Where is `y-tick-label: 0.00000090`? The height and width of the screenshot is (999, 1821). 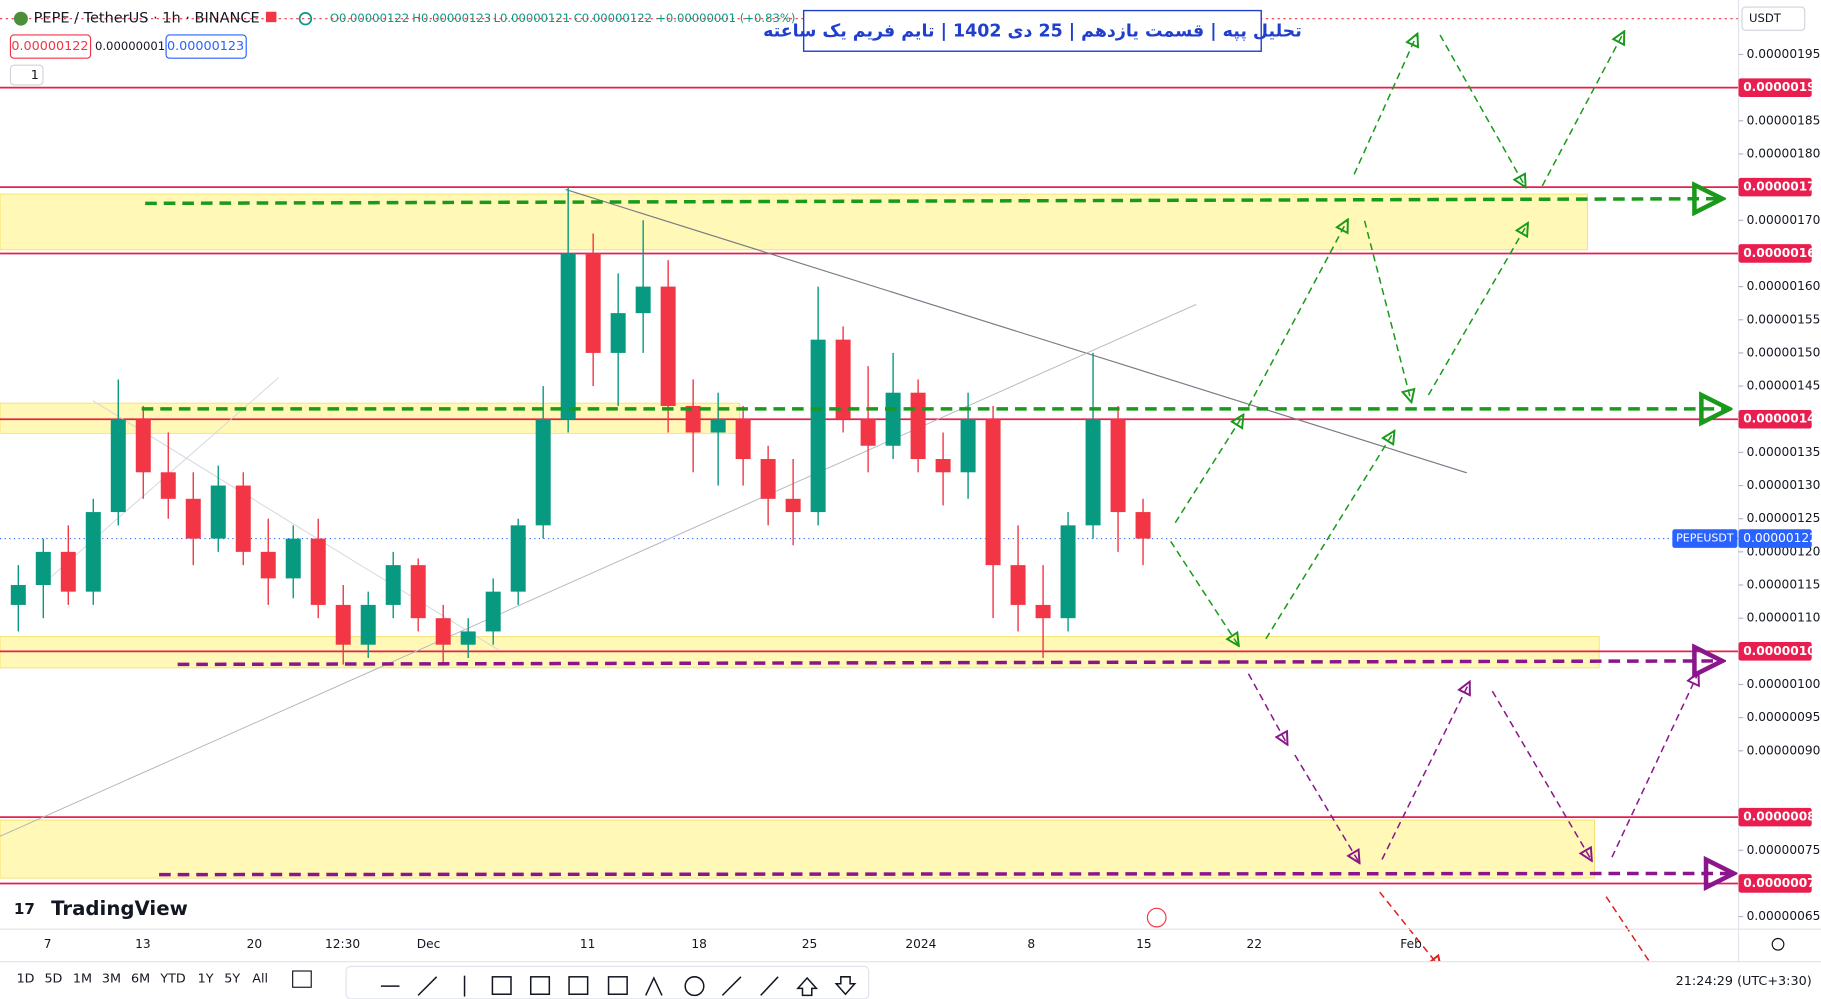
y-tick-label: 0.00000090 is located at coordinates (1784, 750).